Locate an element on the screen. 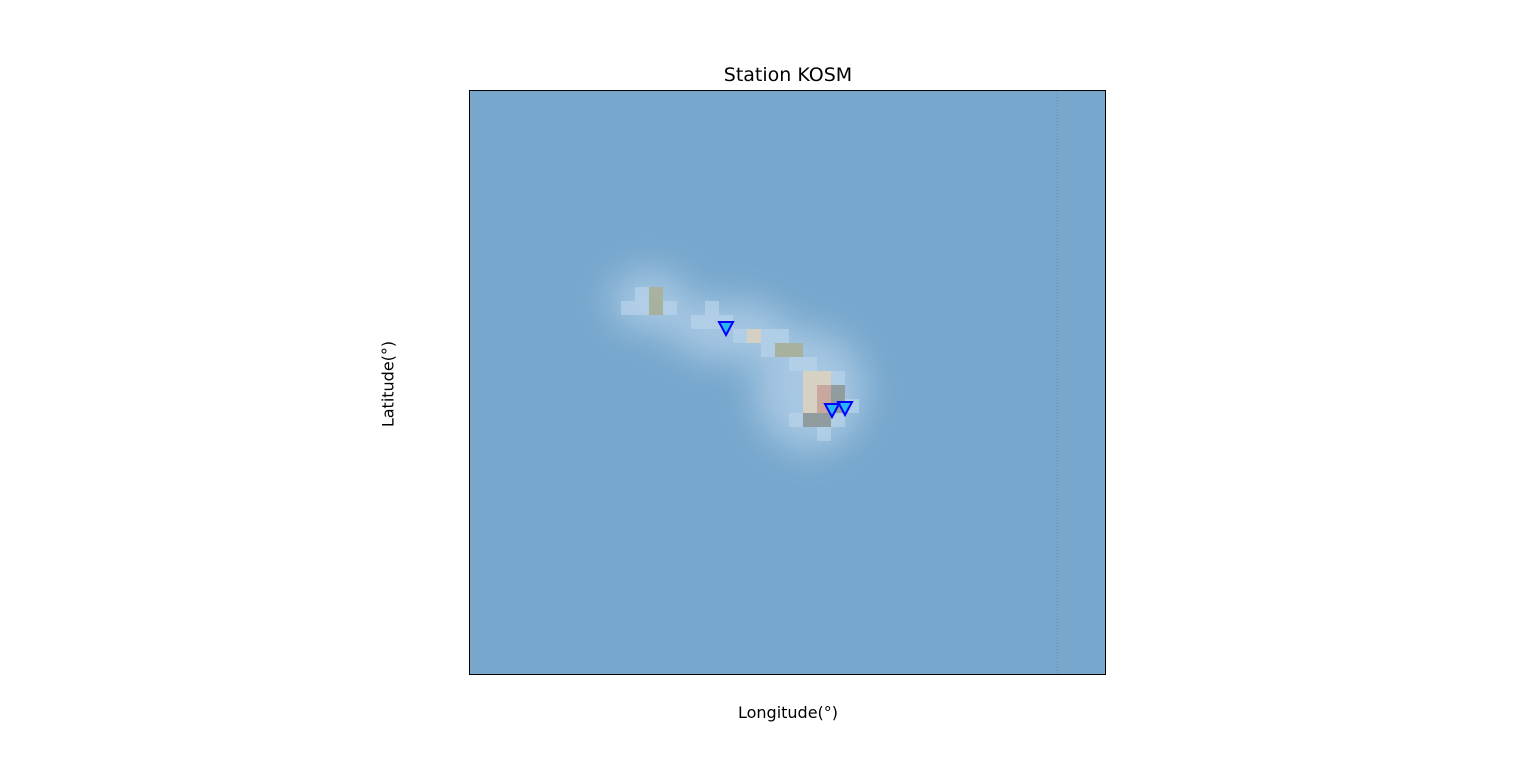  map-title: Station KOSM is located at coordinates (788, 75).